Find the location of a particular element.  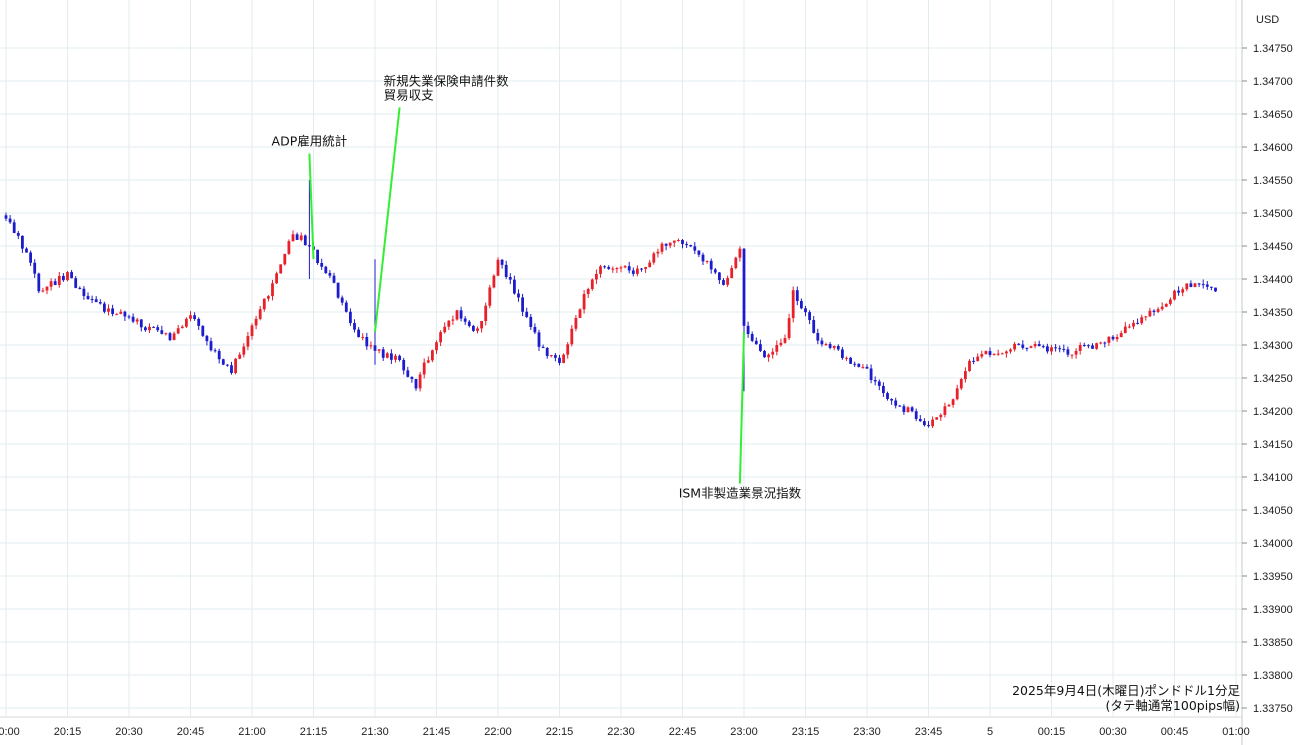

time-tick-label: 00:45 is located at coordinates (1175, 732).